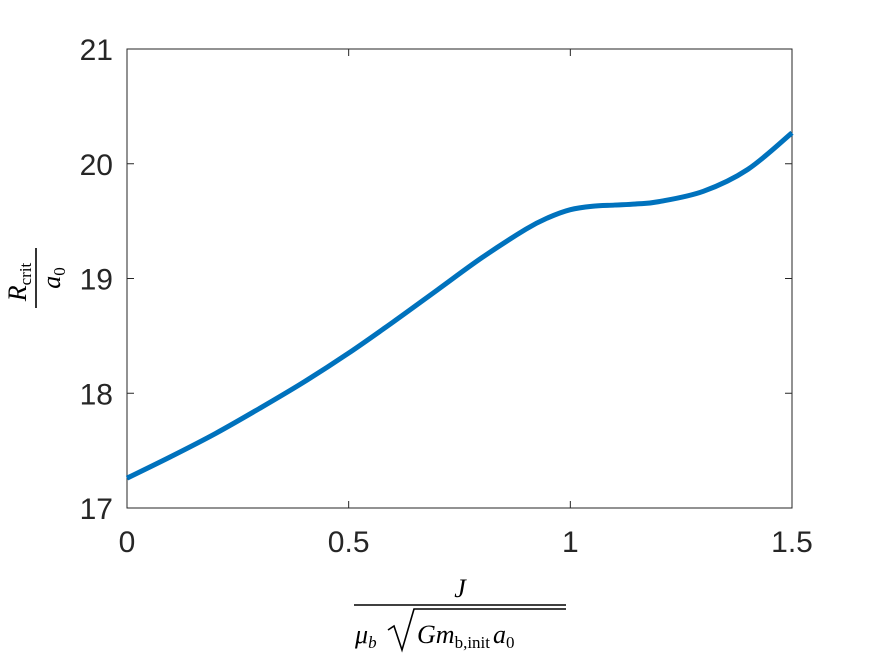 The image size is (875, 656). Describe the element at coordinates (127, 542) in the screenshot. I see `x-tick-label: 0` at that location.